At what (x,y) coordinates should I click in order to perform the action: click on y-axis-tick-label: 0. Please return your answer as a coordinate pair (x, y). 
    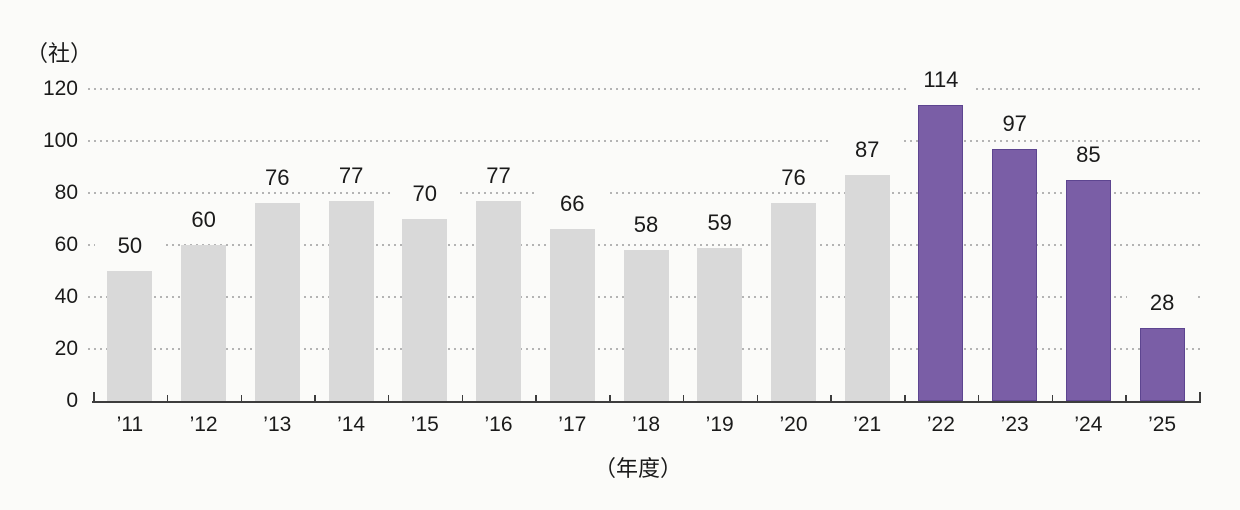
    Looking at the image, I should click on (72, 400).